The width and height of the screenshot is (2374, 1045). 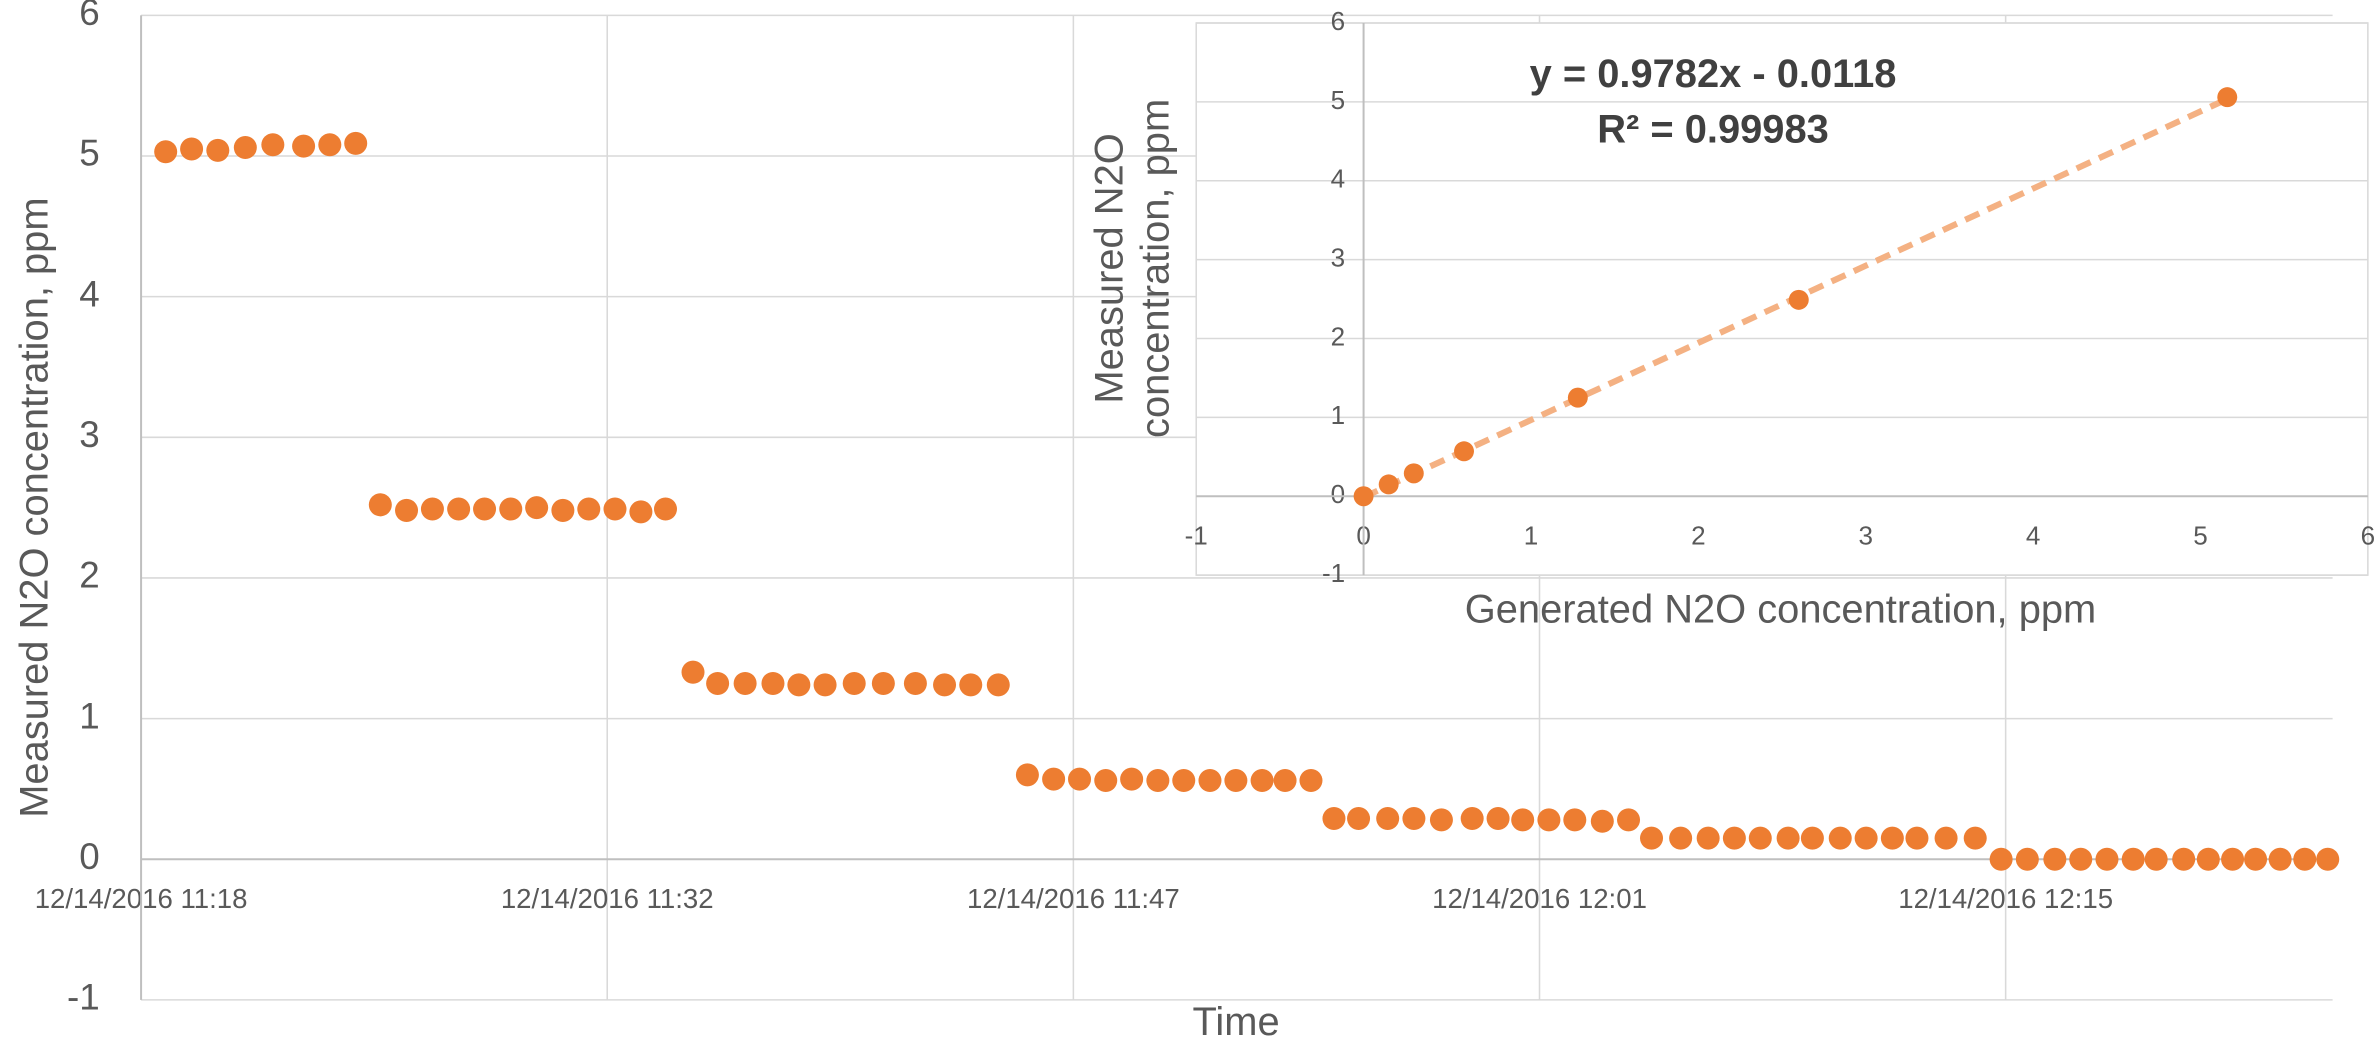 I want to click on y-tick-label: -1, so click(x=1333, y=573).